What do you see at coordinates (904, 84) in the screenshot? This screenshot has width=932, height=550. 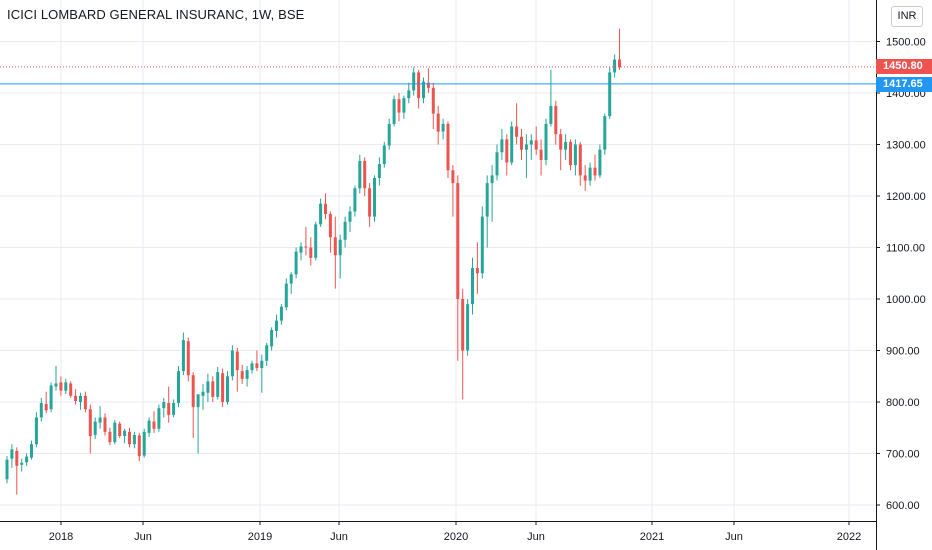 I see `horizontal-line-badge: 1417.65` at bounding box center [904, 84].